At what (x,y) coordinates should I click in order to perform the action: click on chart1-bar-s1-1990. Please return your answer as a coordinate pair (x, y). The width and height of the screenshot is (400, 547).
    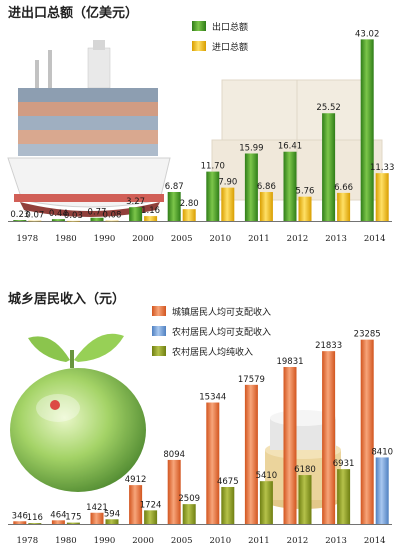
    Looking at the image, I should click on (112, 221).